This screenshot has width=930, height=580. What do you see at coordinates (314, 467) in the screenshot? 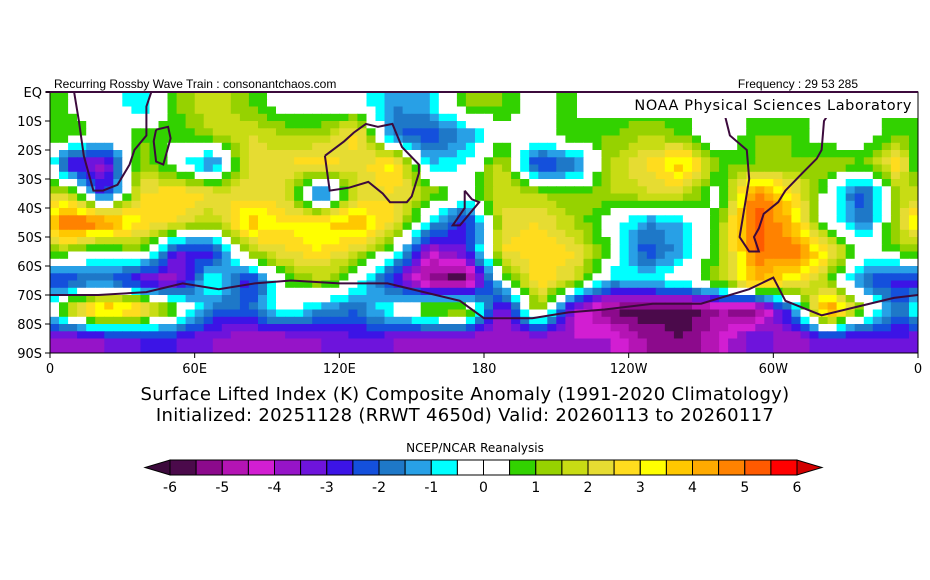
I see `colorbar-swatch` at bounding box center [314, 467].